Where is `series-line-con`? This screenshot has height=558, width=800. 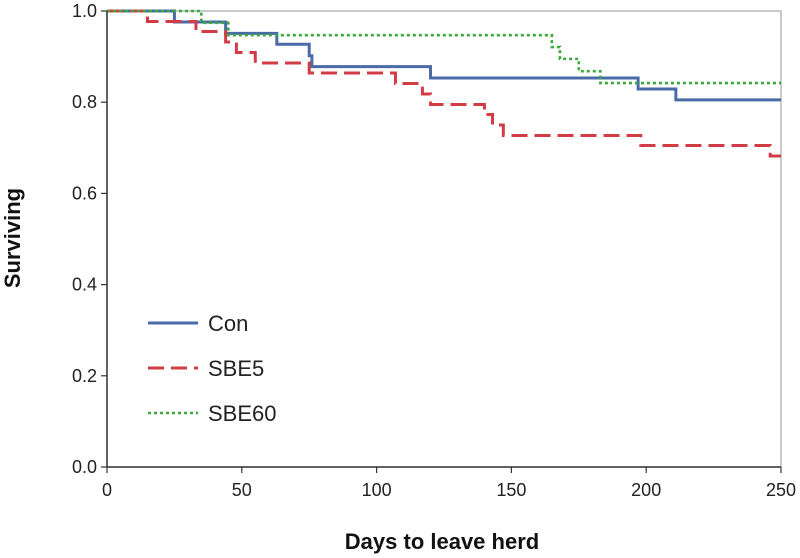
series-line-con is located at coordinates (444, 55).